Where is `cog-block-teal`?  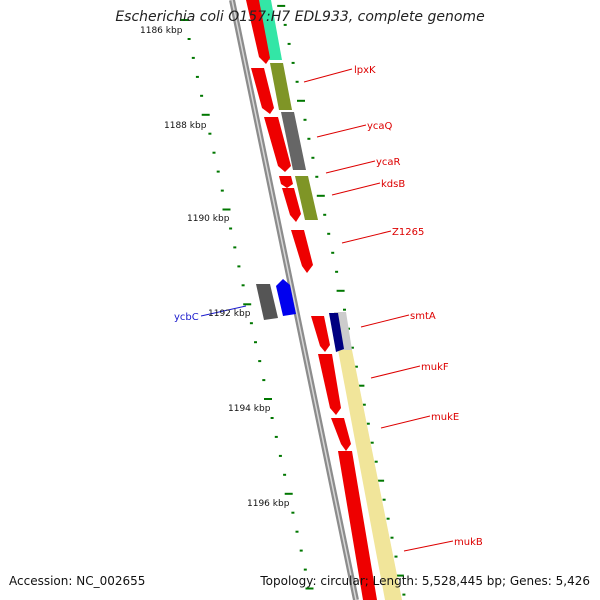 cog-block-teal is located at coordinates (270, 30).